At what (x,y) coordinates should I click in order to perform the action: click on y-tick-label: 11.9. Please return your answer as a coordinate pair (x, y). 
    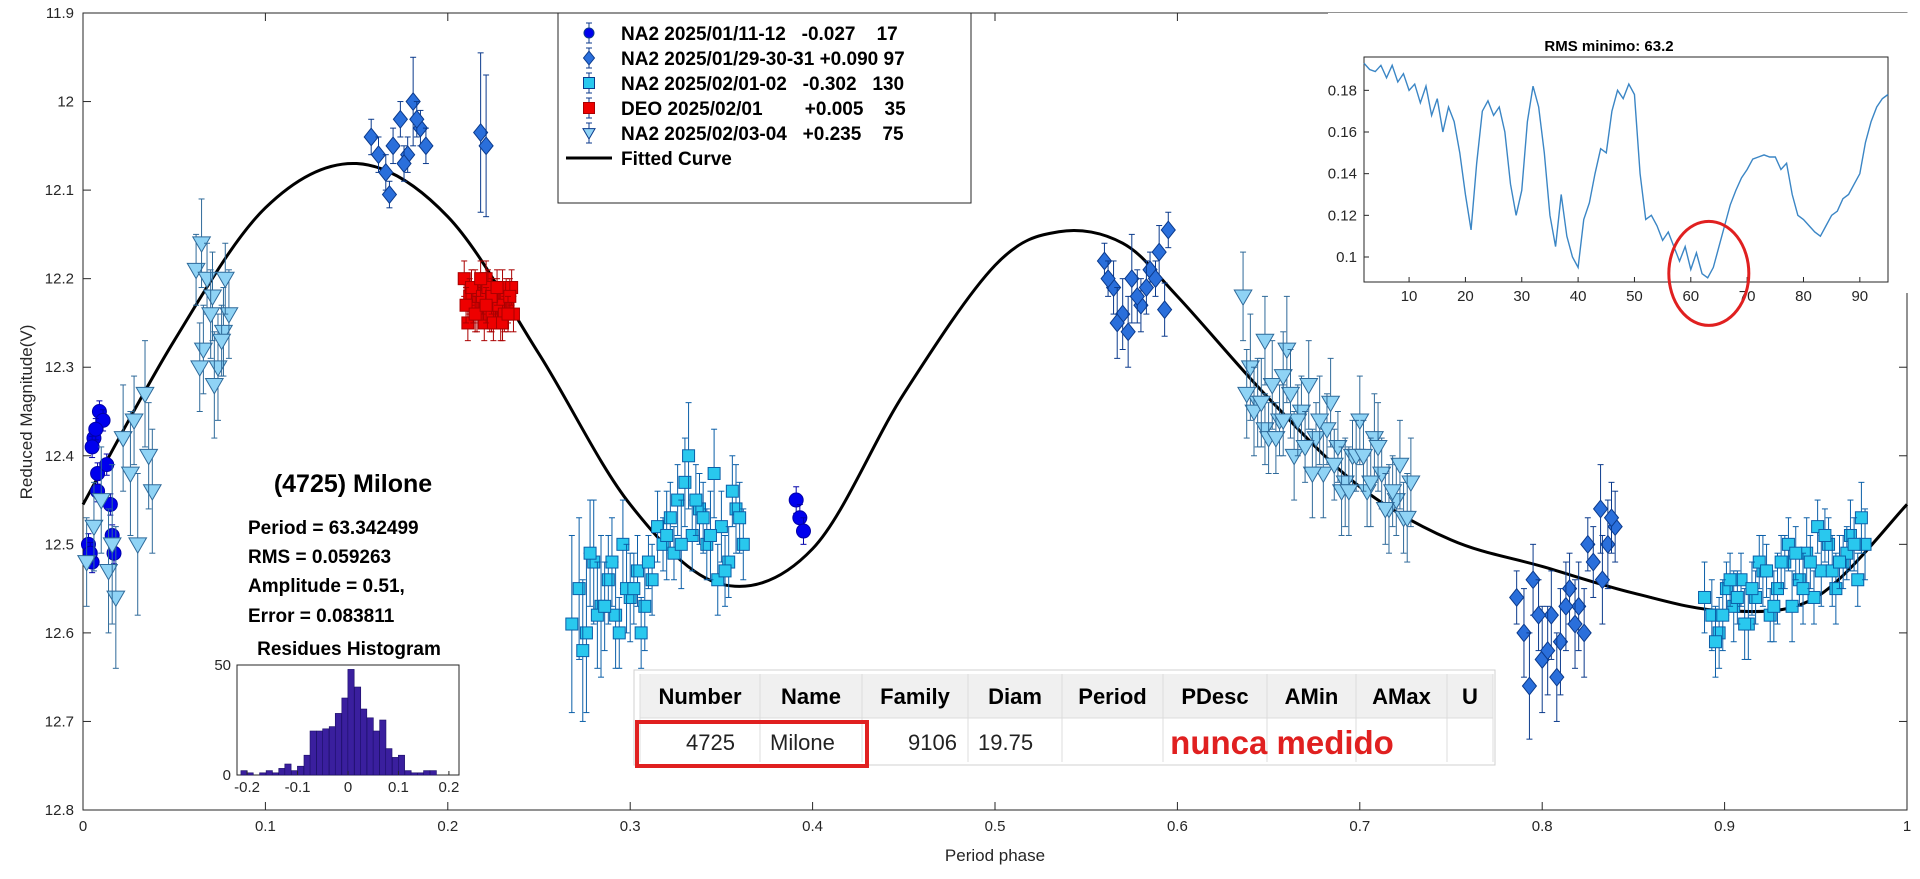
    Looking at the image, I should click on (60, 13).